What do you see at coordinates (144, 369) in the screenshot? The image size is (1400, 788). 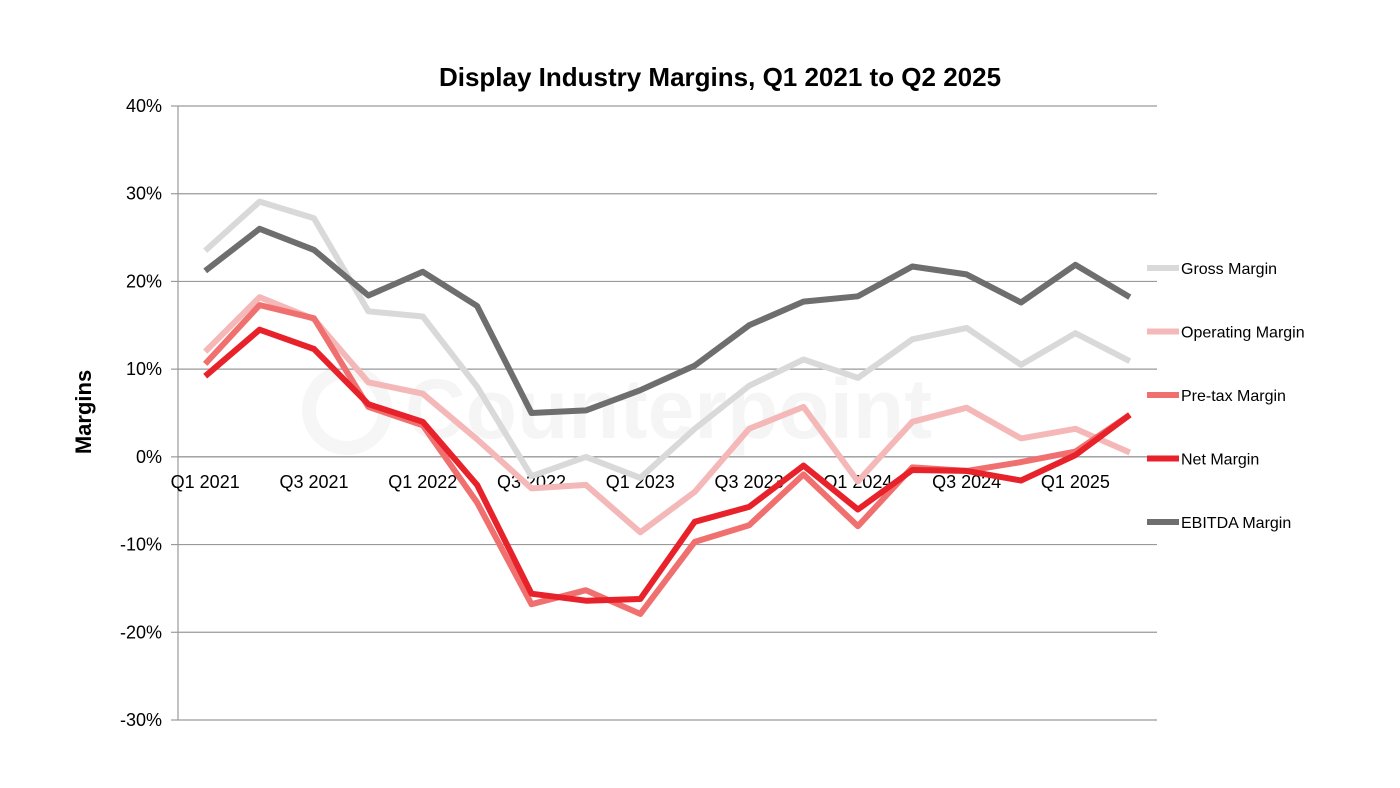 I see `y-tick-label: 10%` at bounding box center [144, 369].